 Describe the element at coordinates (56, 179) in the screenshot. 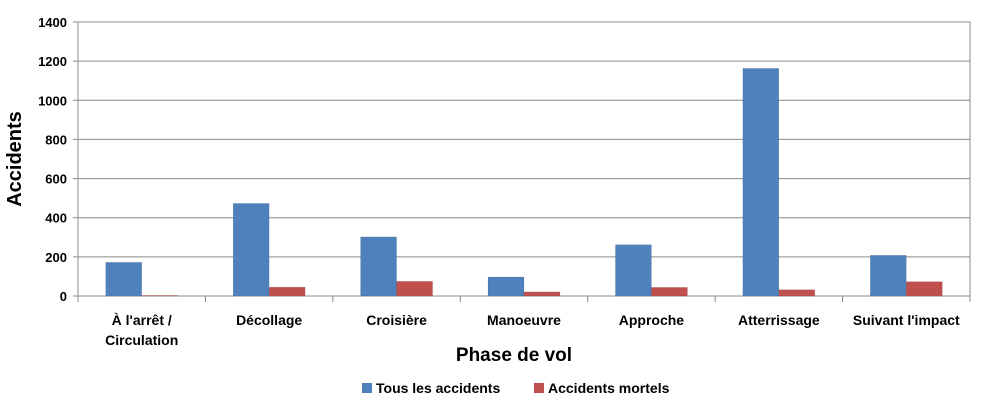

I see `y-tick-label: 600` at that location.